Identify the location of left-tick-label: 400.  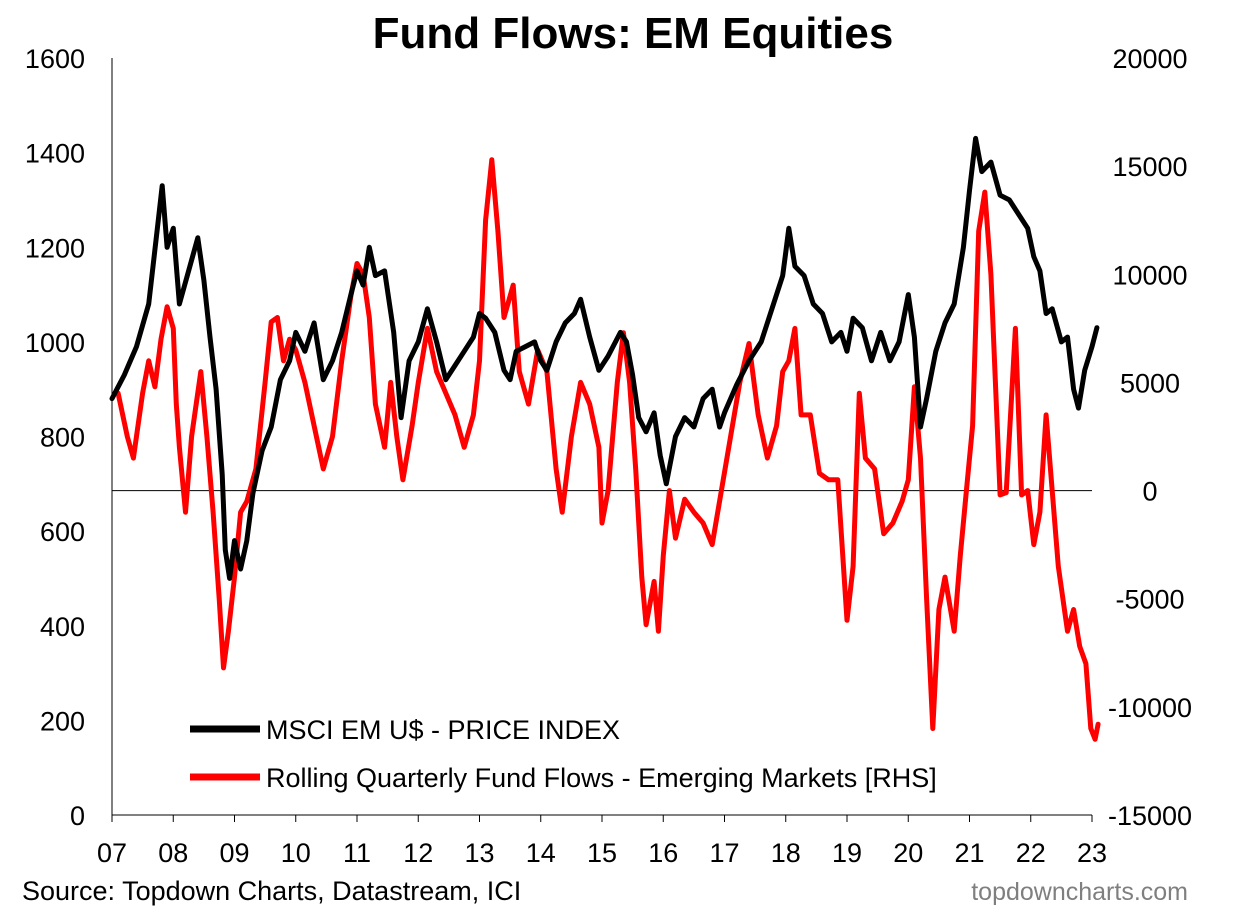
(62, 627).